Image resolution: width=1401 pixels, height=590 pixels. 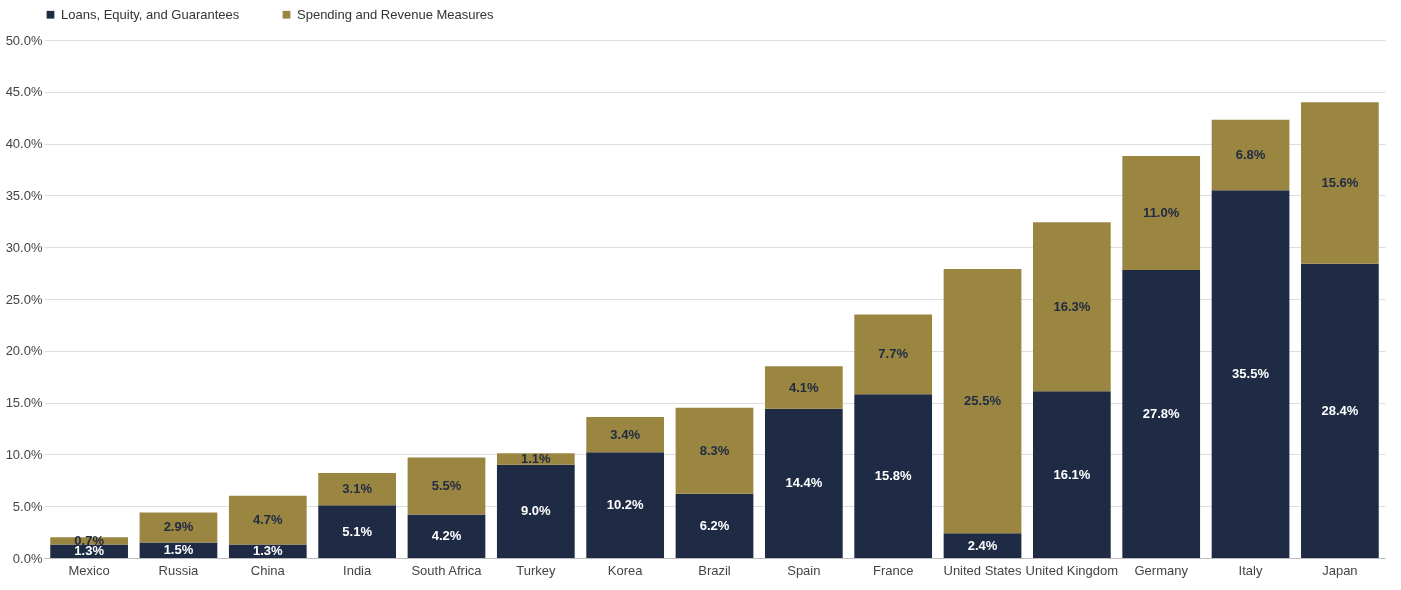 What do you see at coordinates (1161, 570) in the screenshot?
I see `x-tick-label: Germany` at bounding box center [1161, 570].